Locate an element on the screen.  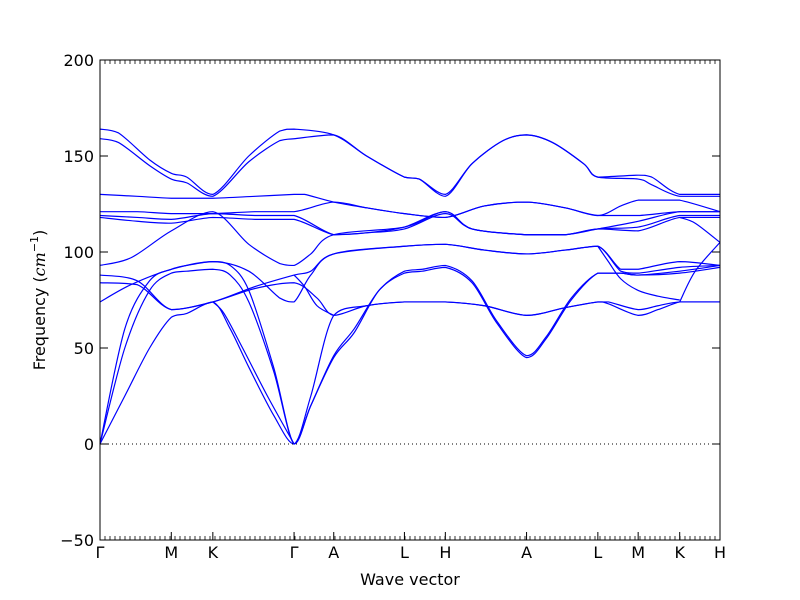
y-tick-label: 50 is located at coordinates (84, 348).